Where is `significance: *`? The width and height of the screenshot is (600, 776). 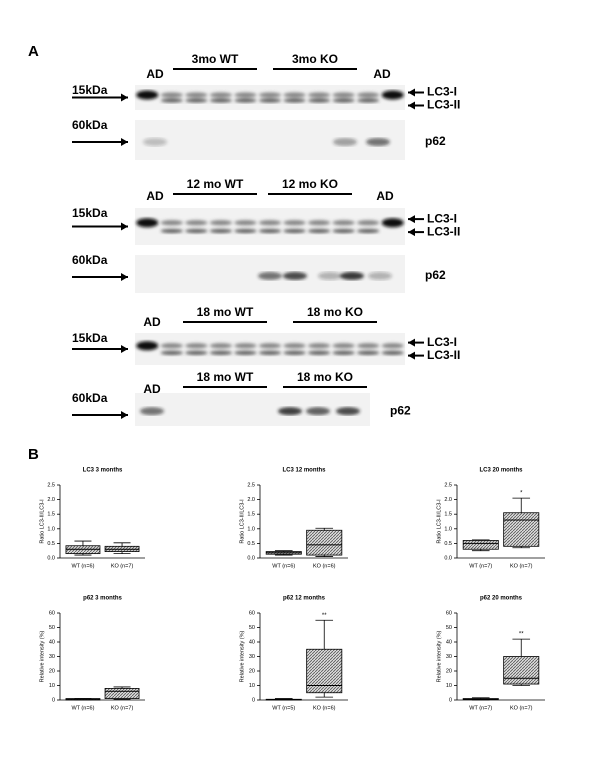 significance: * is located at coordinates (521, 494).